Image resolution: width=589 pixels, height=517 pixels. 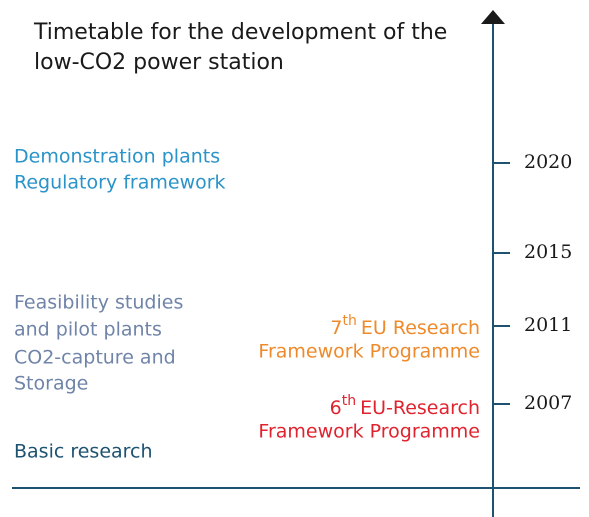 What do you see at coordinates (240, 32) in the screenshot?
I see `title-line: Timetable for the development of the` at bounding box center [240, 32].